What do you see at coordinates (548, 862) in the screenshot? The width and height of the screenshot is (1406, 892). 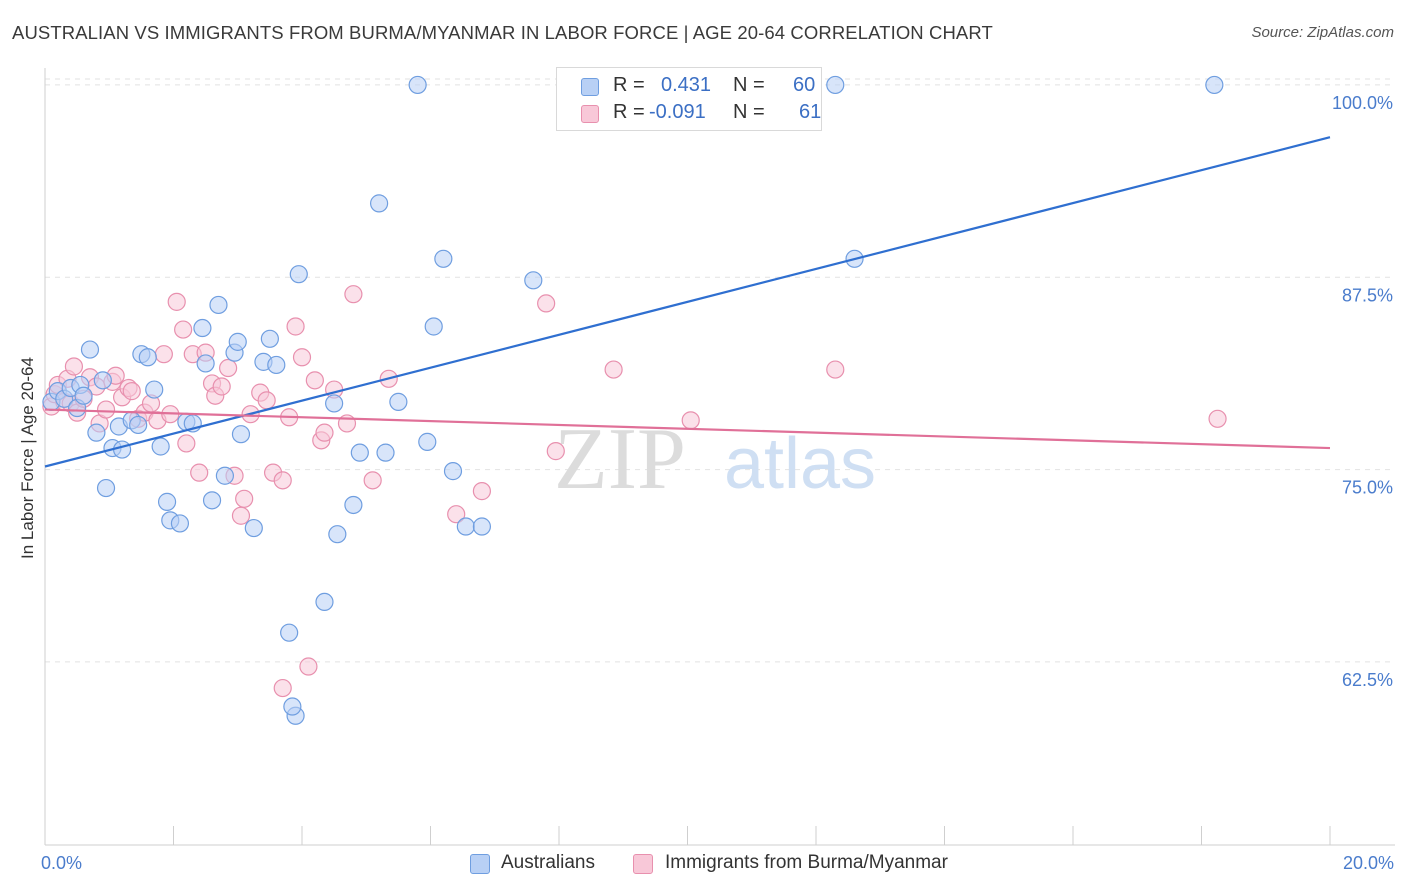 I see `legend-label: Australians` at bounding box center [548, 862].